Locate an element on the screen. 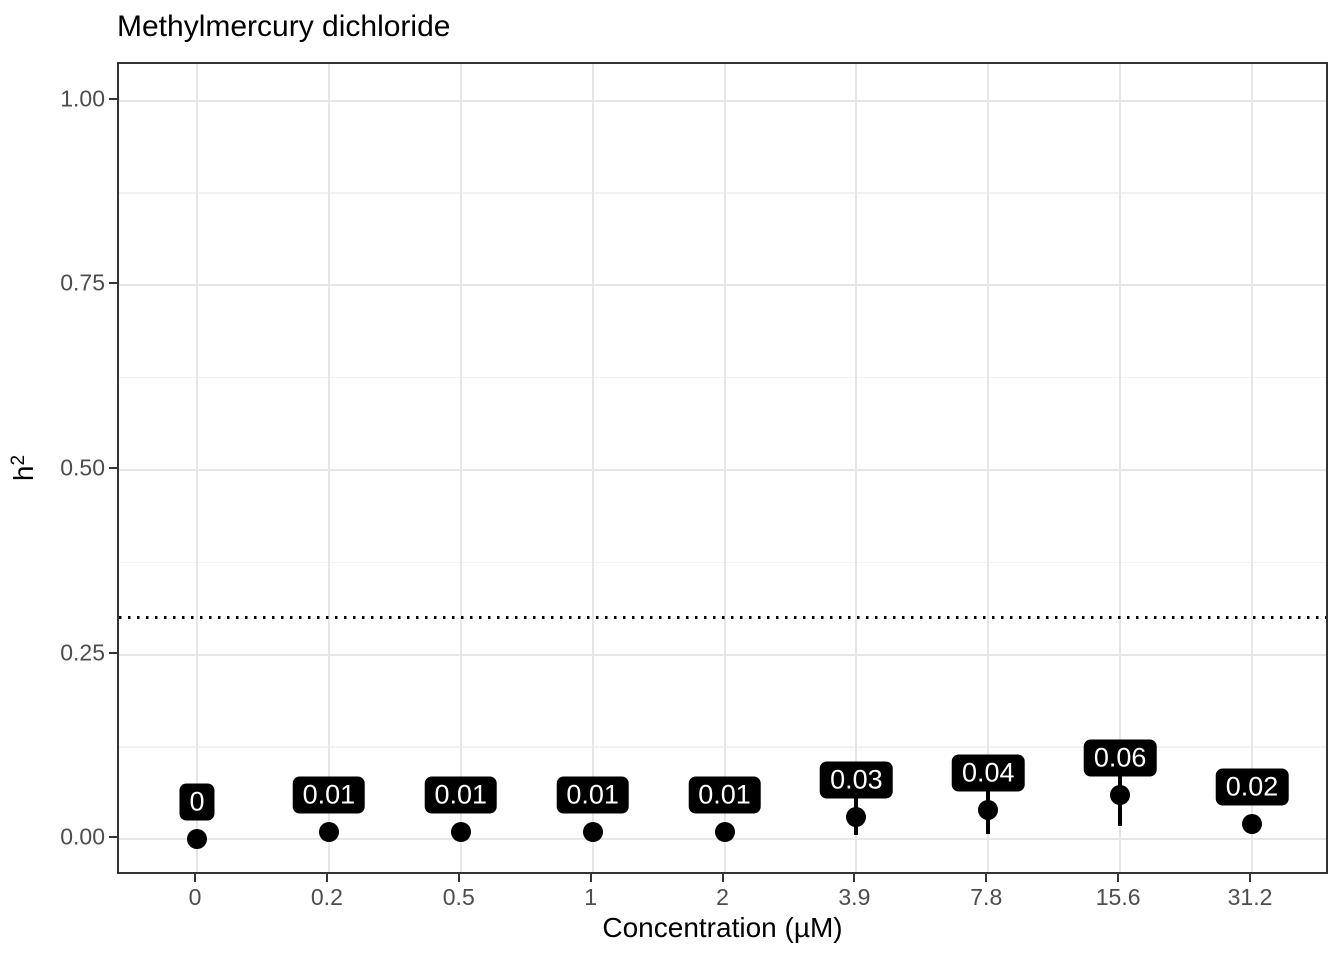  x-axis-tick-label: 7.8 is located at coordinates (986, 897).